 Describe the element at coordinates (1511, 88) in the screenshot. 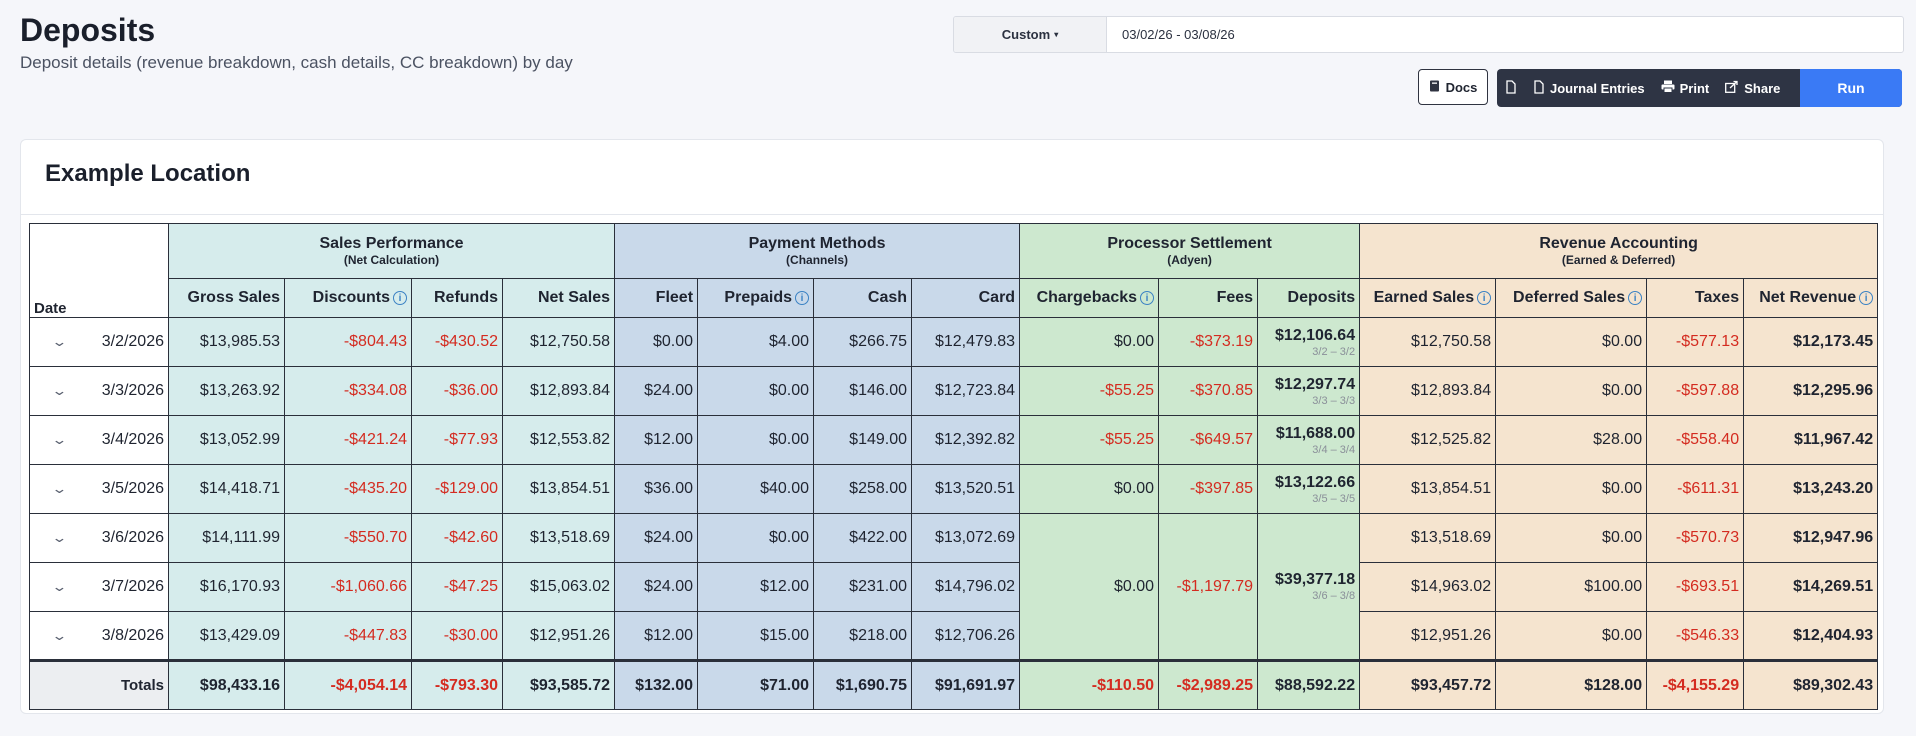

I see `export-button` at that location.